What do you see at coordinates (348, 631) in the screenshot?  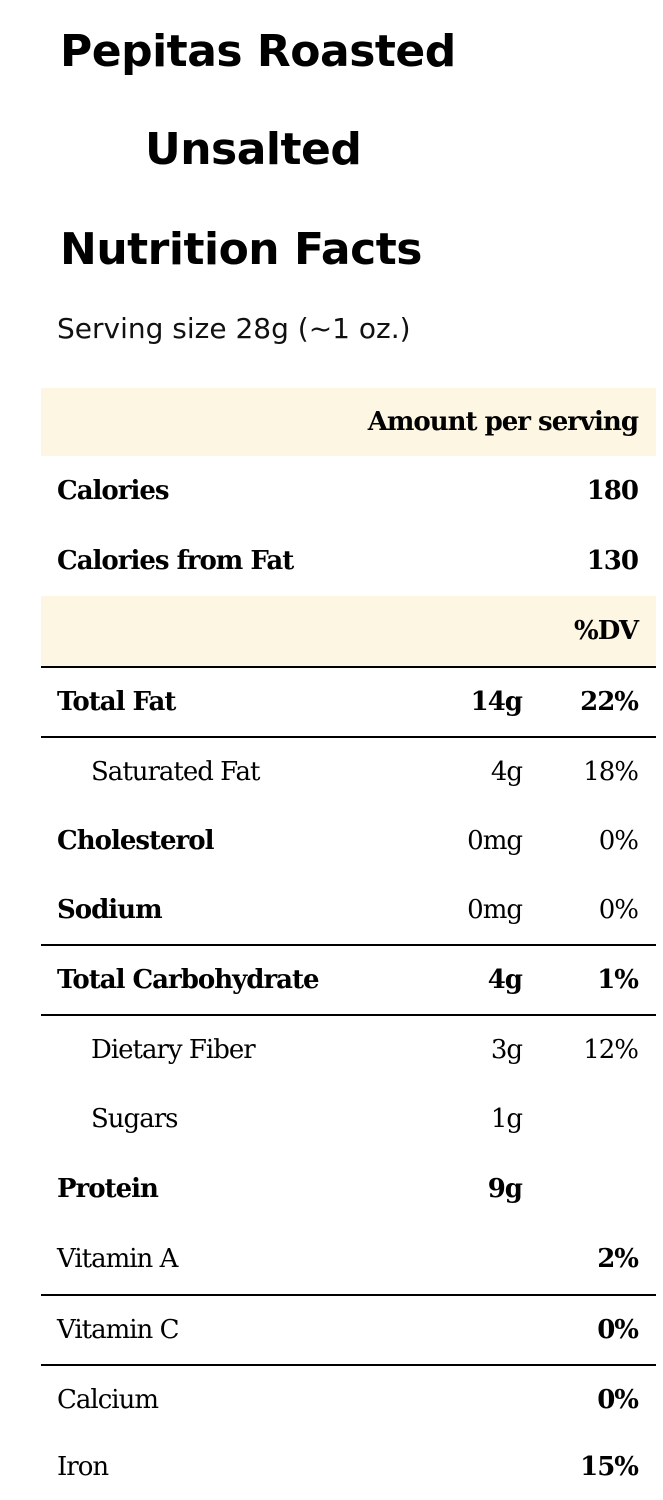 I see `dv-header-row: %DV` at bounding box center [348, 631].